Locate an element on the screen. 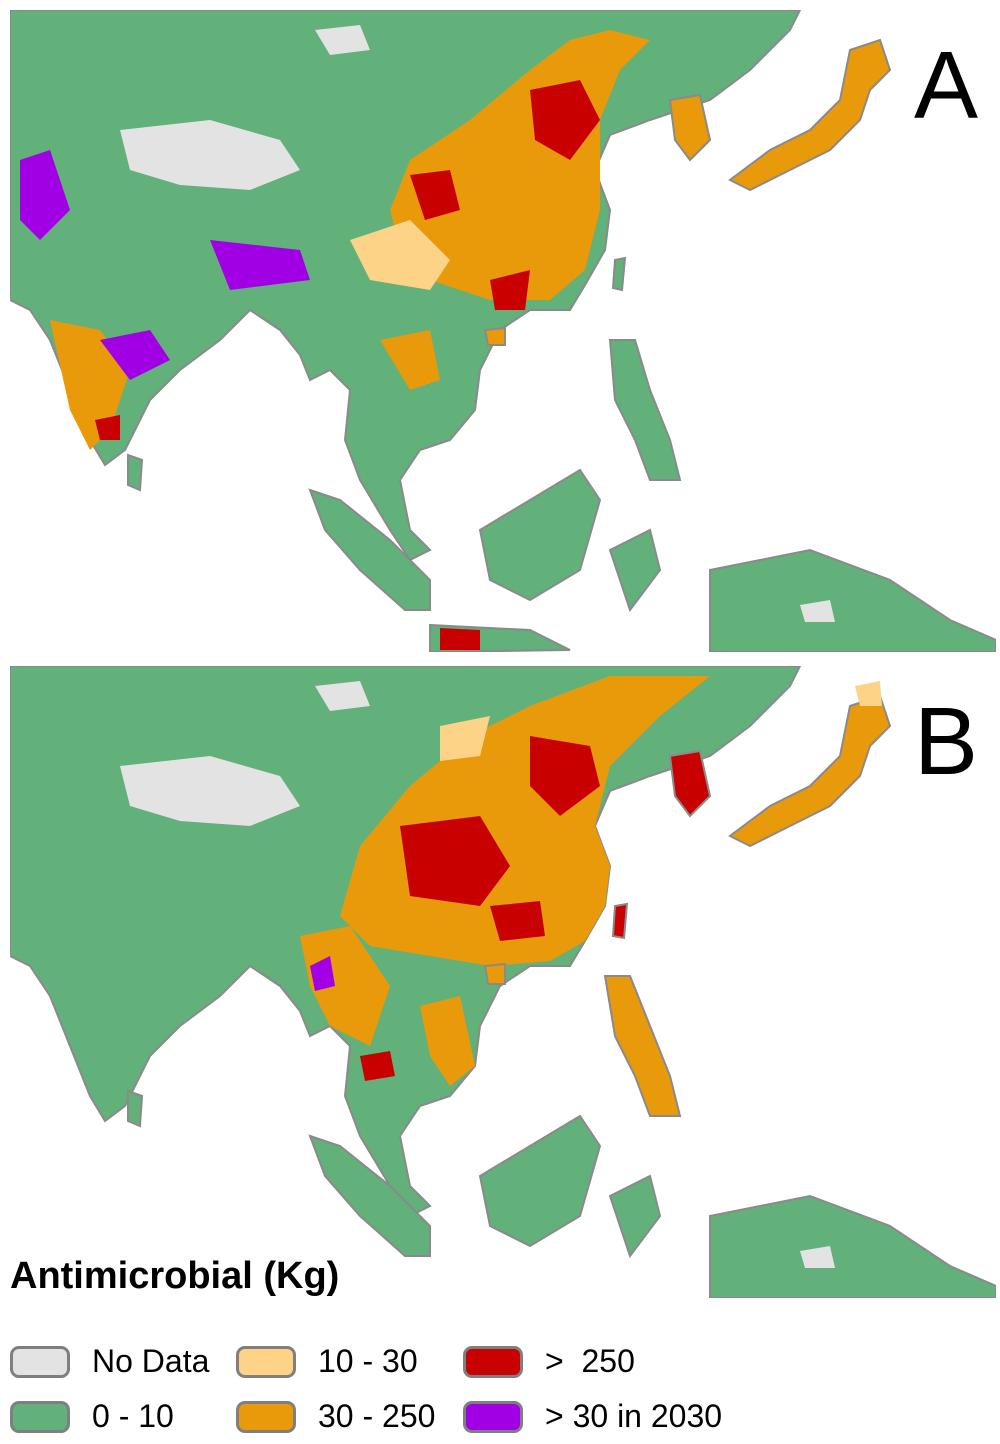 This screenshot has height=1444, width=1000. legend-item-0-10: 0 - 10 is located at coordinates (92, 1416).